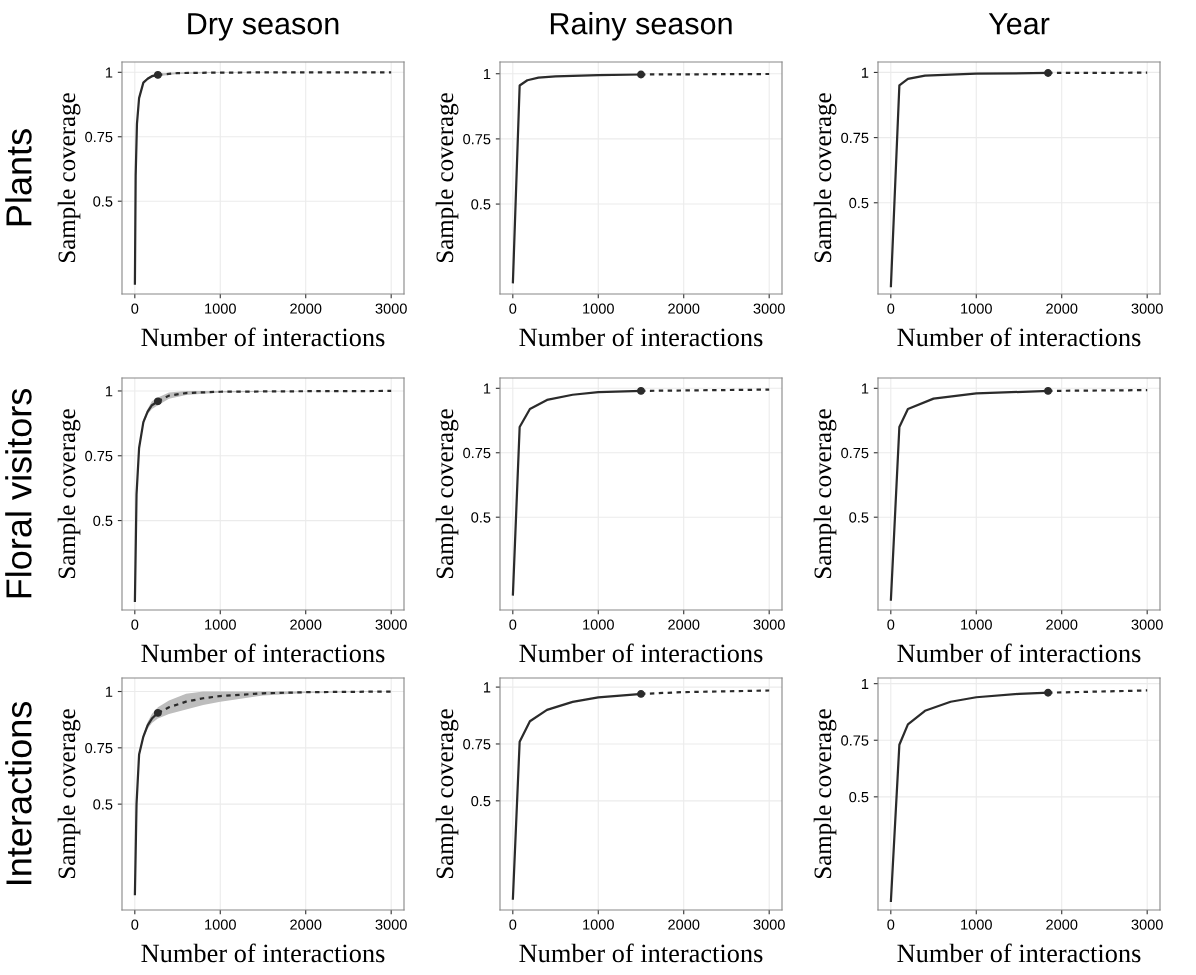  I want to click on chart-title: Dry season, so click(263, 27).